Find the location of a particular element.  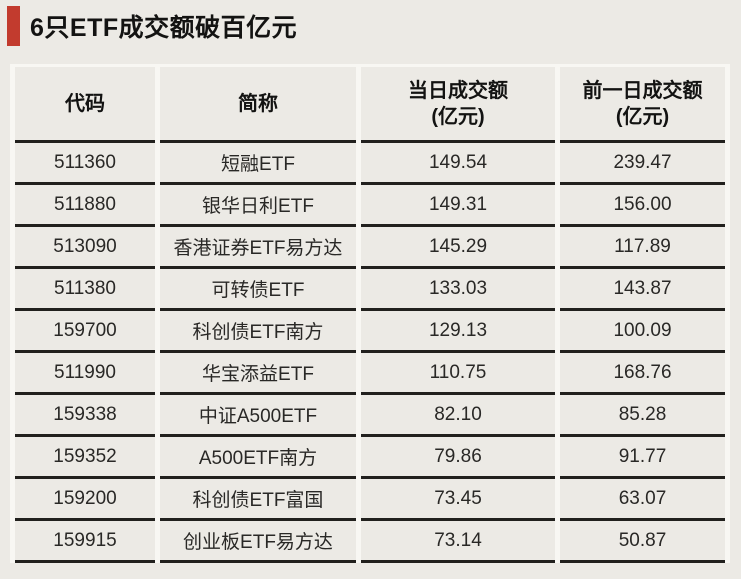

col-header-today-volume-line2: (亿元) is located at coordinates (458, 116).